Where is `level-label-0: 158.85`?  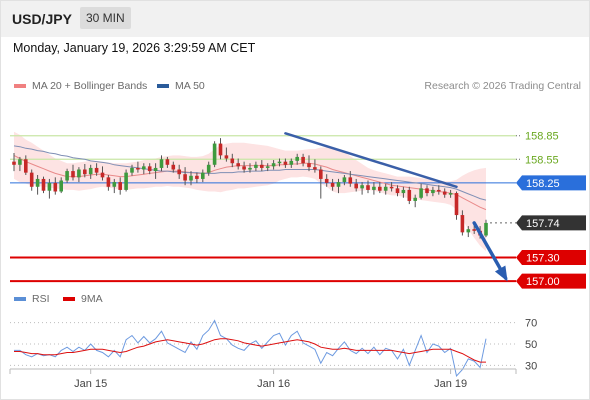
level-label-0: 158.85 is located at coordinates (542, 137).